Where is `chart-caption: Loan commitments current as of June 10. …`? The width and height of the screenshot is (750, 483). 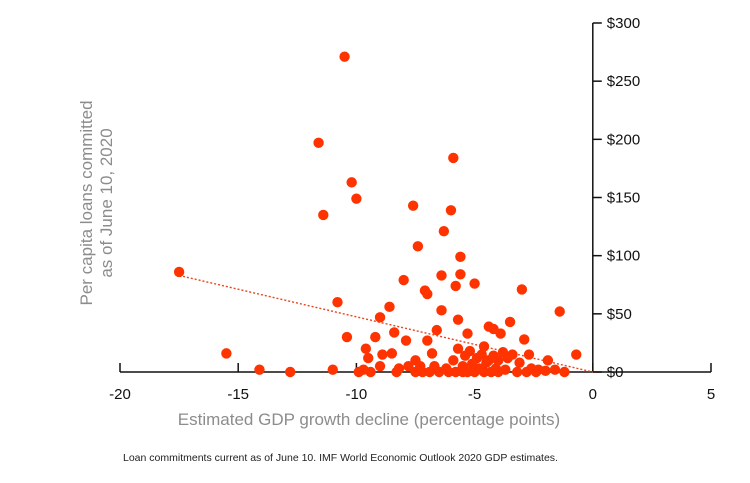 chart-caption: Loan commitments current as of June 10. … is located at coordinates (340, 458).